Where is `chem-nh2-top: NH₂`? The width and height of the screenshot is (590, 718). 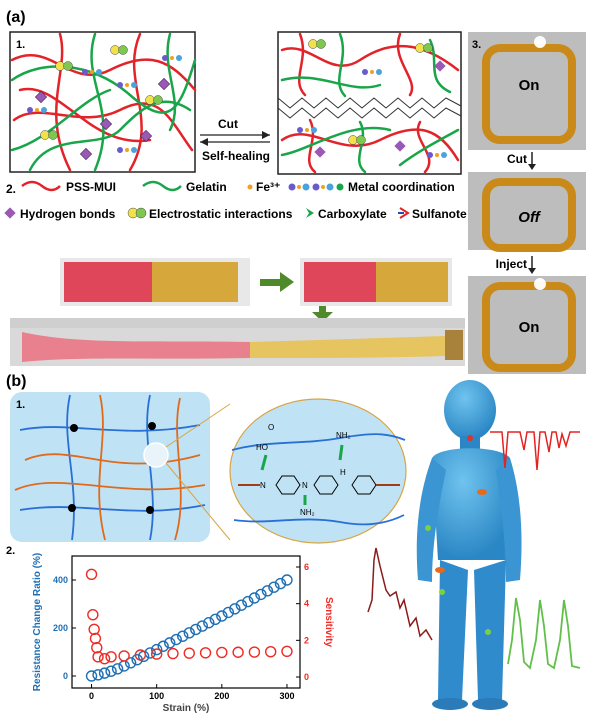
chem-nh2-top: NH₂ is located at coordinates (343, 435).